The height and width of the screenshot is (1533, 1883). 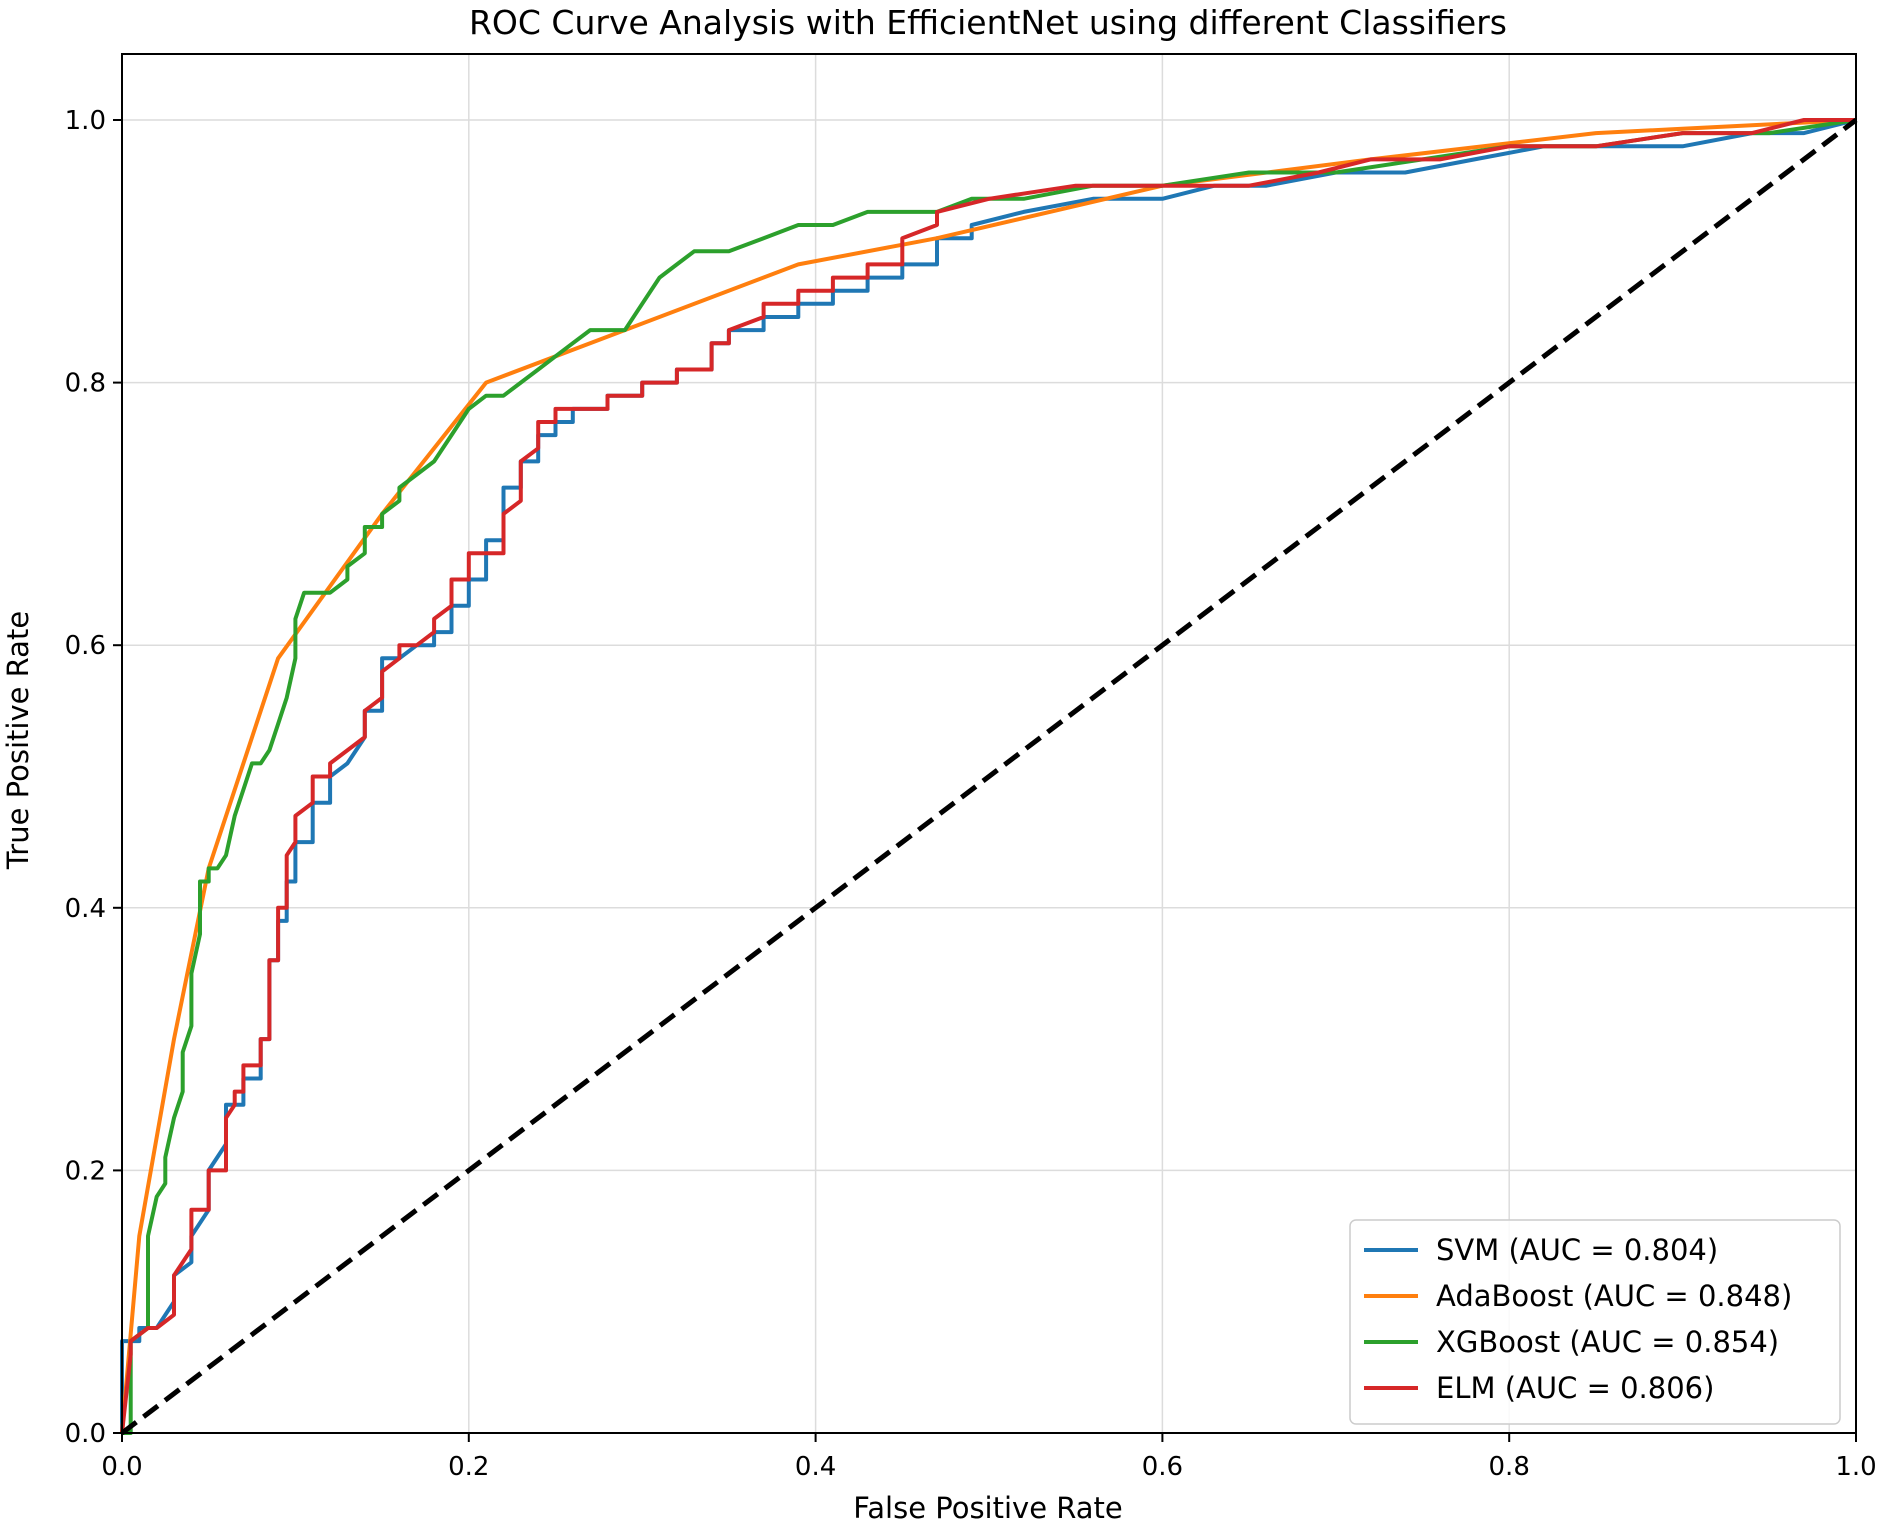 I want to click on y-axis-label: True Positive Rate, so click(x=18, y=740).